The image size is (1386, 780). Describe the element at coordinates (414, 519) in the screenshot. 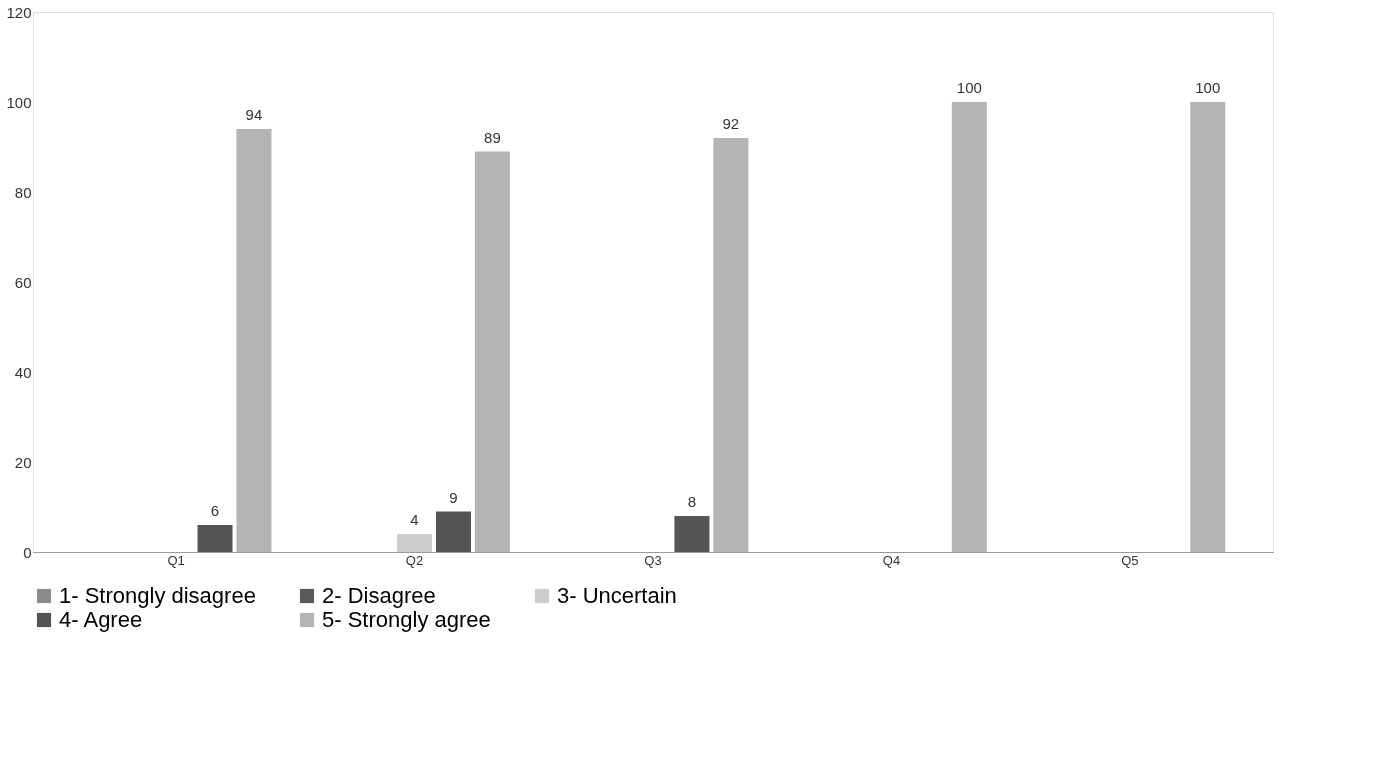

I see `data-label: 4` at that location.